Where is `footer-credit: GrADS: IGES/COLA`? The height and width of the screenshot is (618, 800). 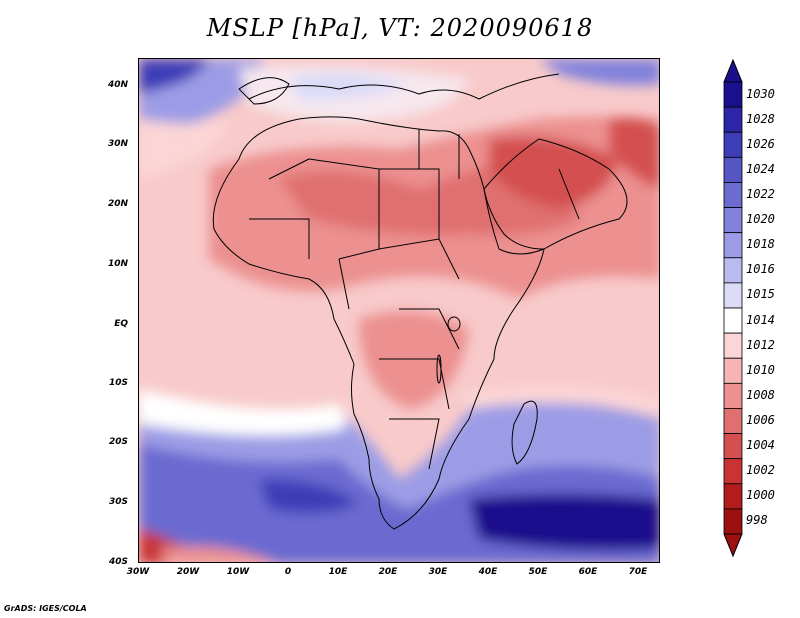 footer-credit: GrADS: IGES/COLA is located at coordinates (45, 608).